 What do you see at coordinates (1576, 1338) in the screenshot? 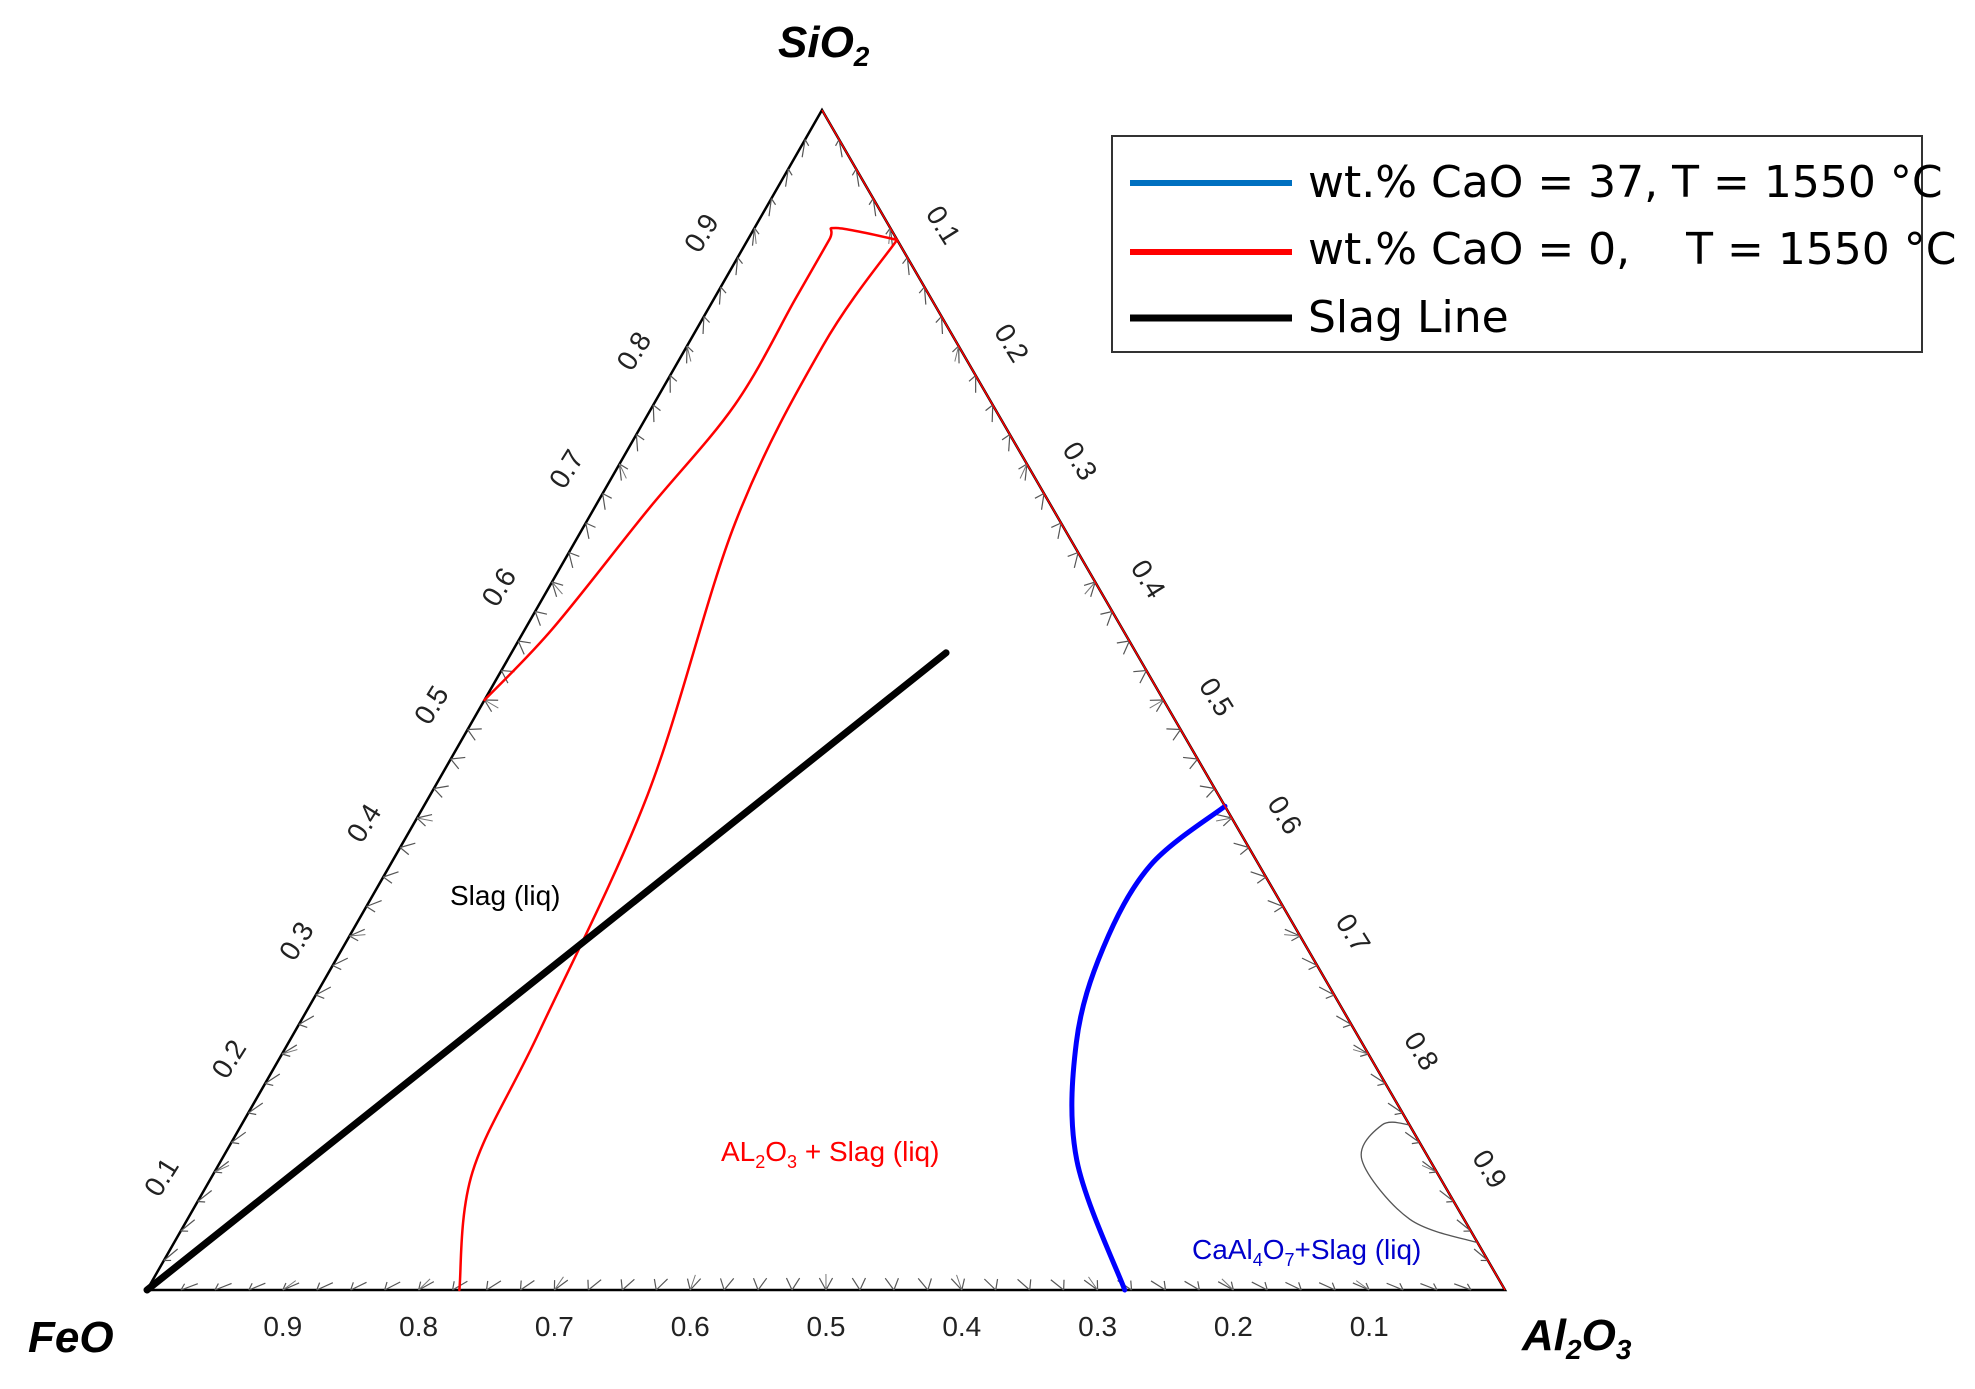
I see `vertex-label-al2o3: Al2O3` at bounding box center [1576, 1338].